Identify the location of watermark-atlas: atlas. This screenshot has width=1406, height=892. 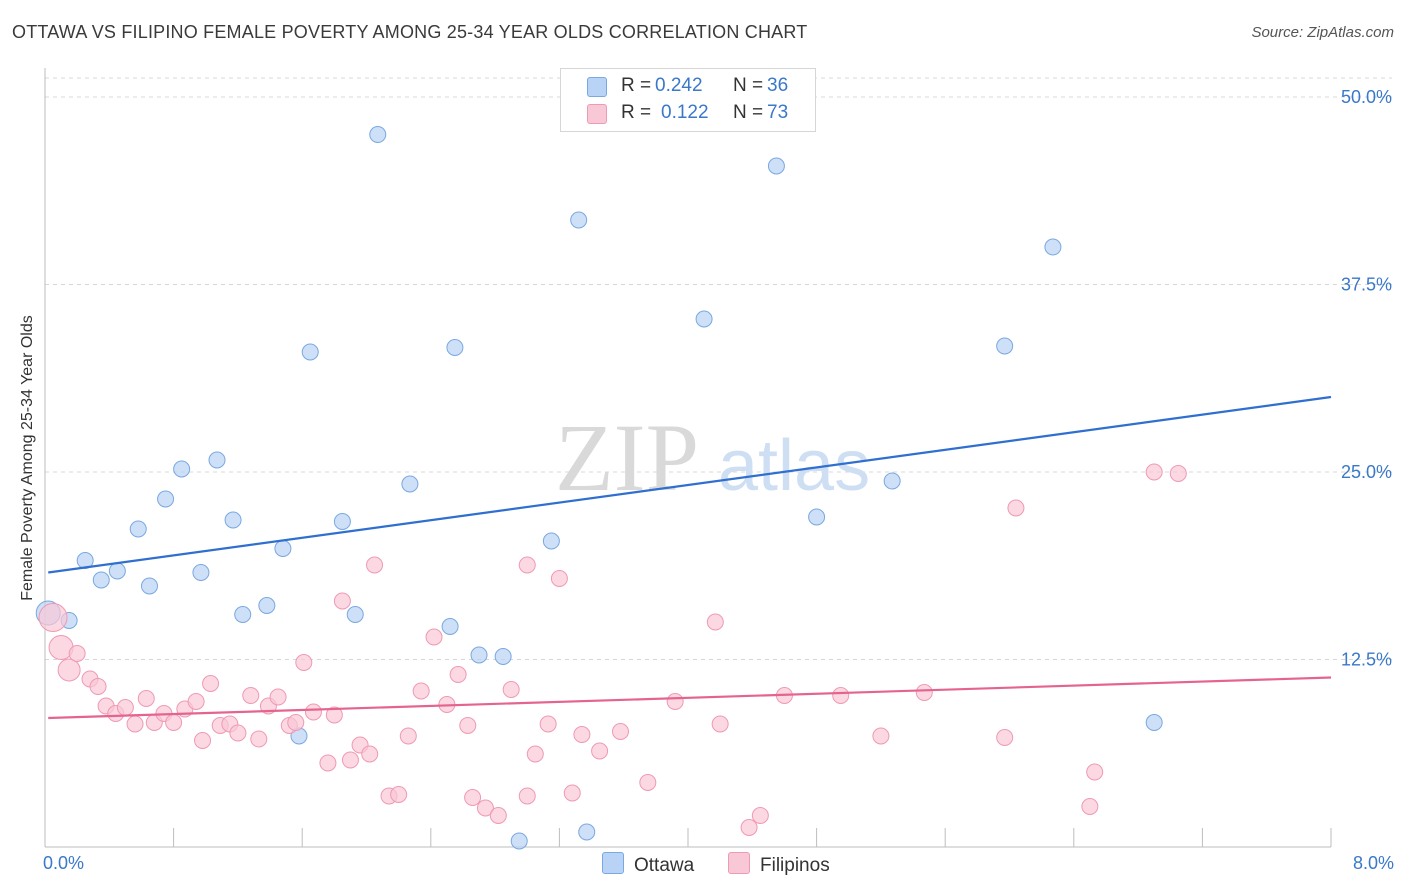
(794, 466).